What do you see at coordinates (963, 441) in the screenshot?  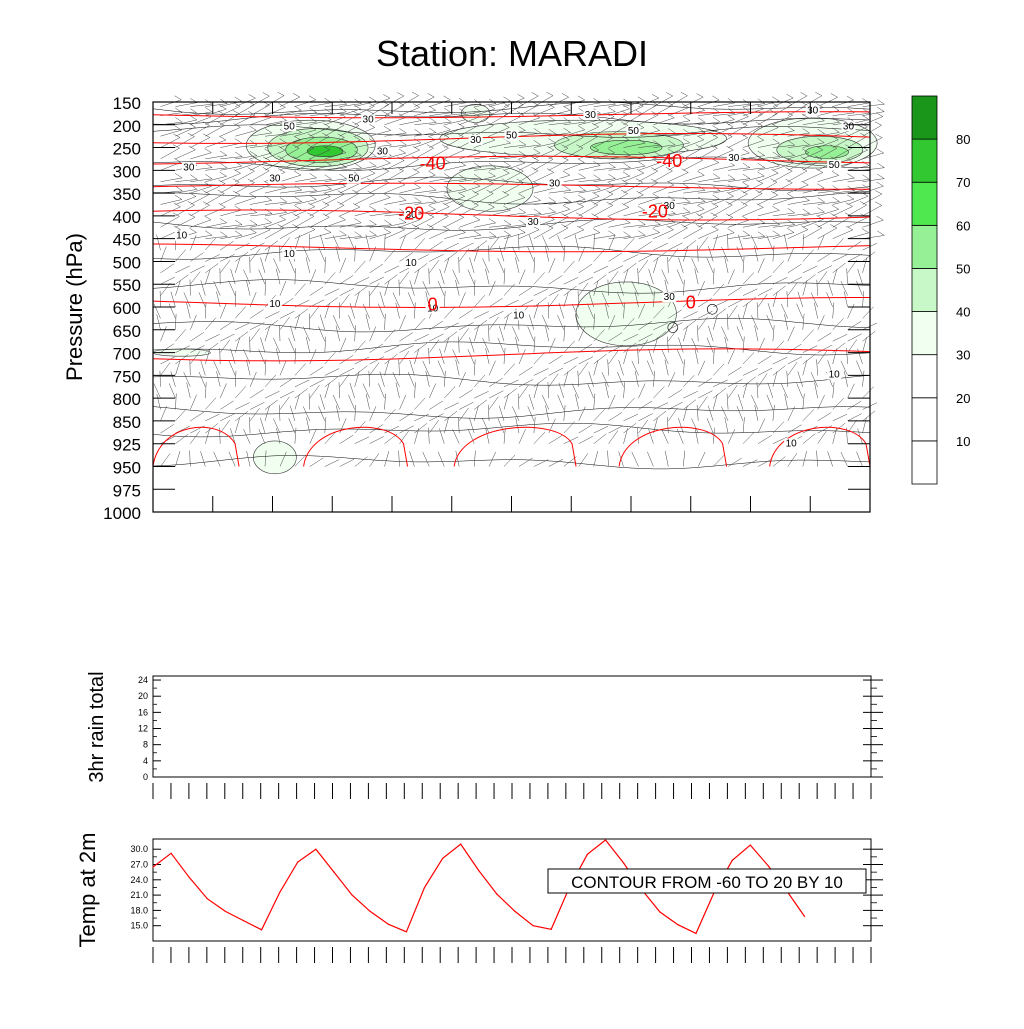 I see `colorbar-label: 10` at bounding box center [963, 441].